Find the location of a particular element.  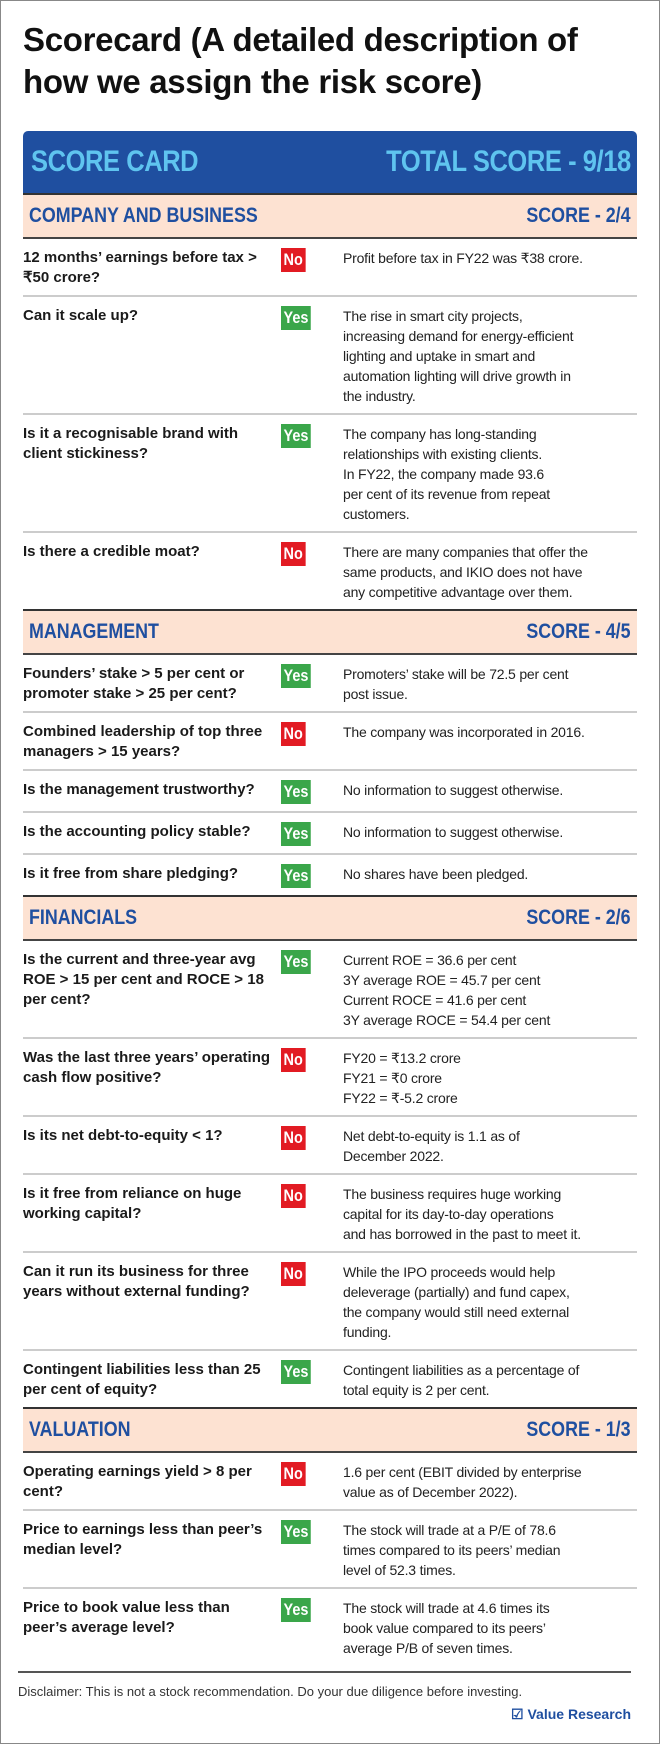

section-header: MANAGEMENT SCORE - 4/5 is located at coordinates (330, 632).